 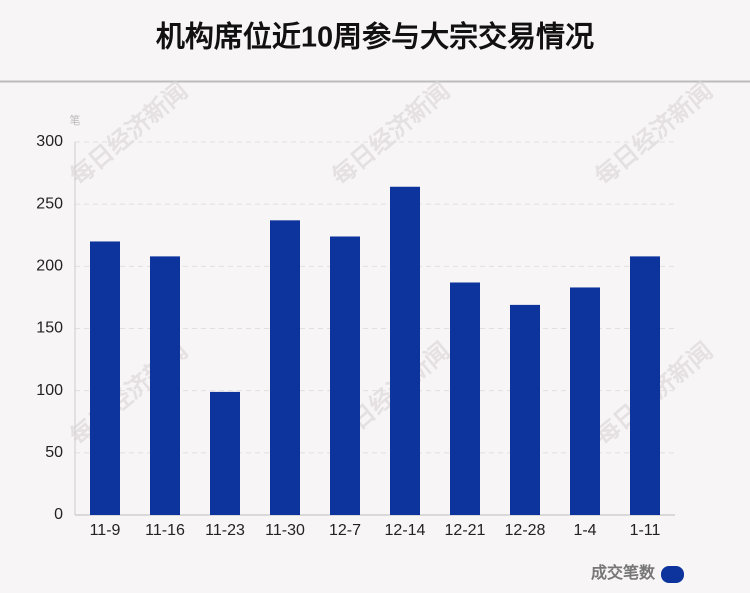 What do you see at coordinates (645, 530) in the screenshot?
I see `x-tick-label: 1-11` at bounding box center [645, 530].